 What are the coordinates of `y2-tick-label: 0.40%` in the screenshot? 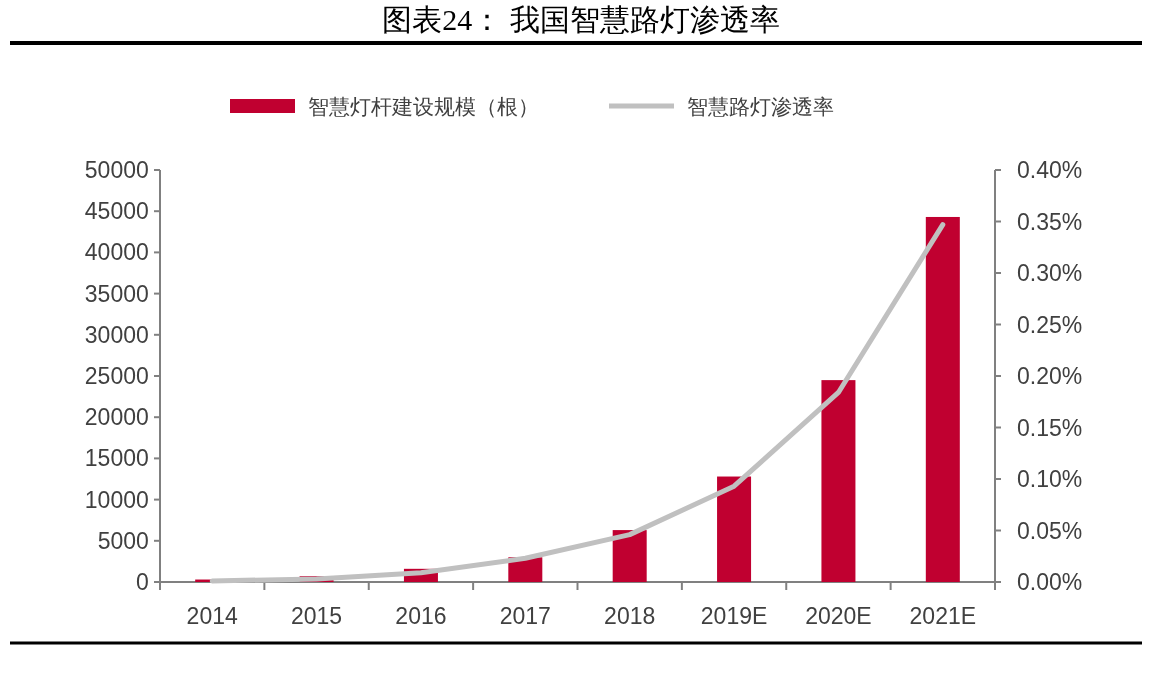 It's located at (1050, 170).